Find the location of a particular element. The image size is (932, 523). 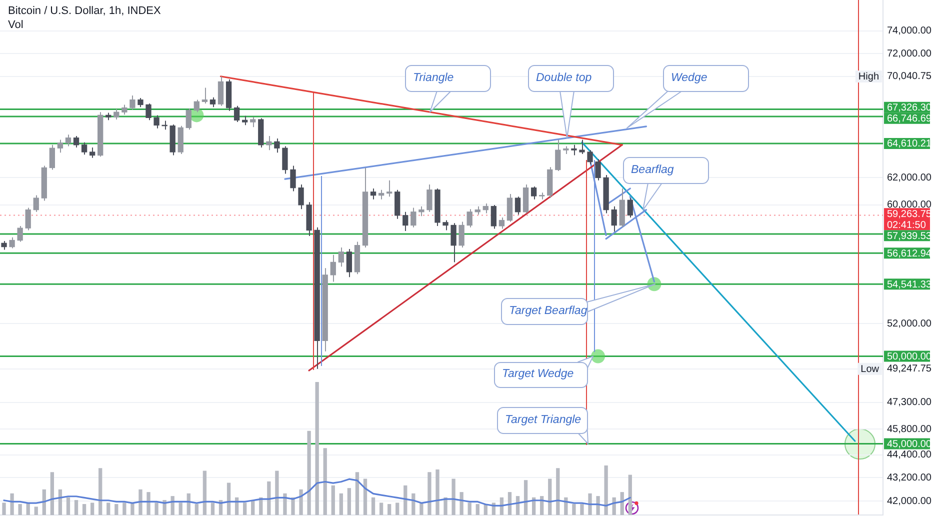

text: 02:41:50 is located at coordinates (906, 225).